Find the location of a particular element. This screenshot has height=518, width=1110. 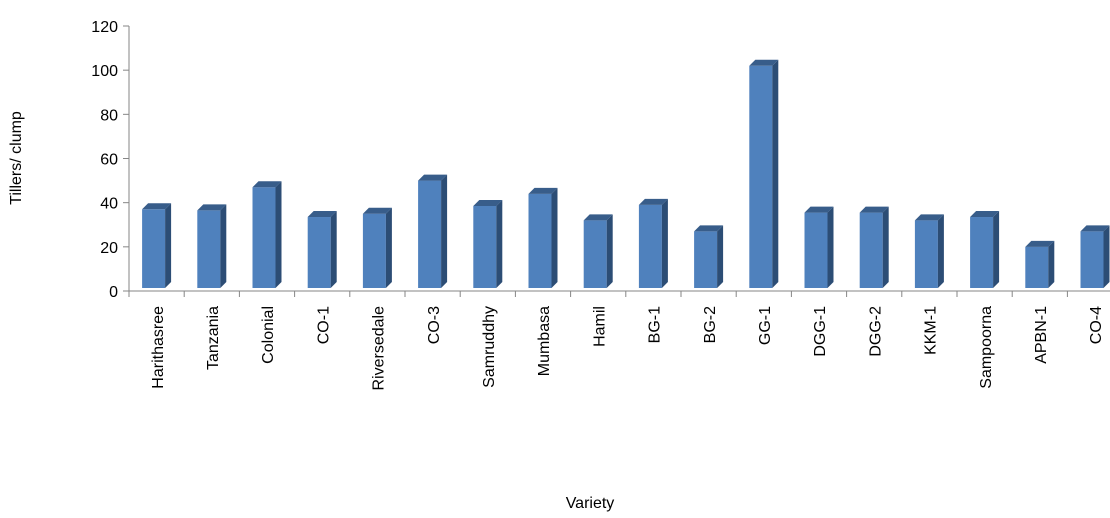

x-tick-label: Riversedale is located at coordinates (379, 348).